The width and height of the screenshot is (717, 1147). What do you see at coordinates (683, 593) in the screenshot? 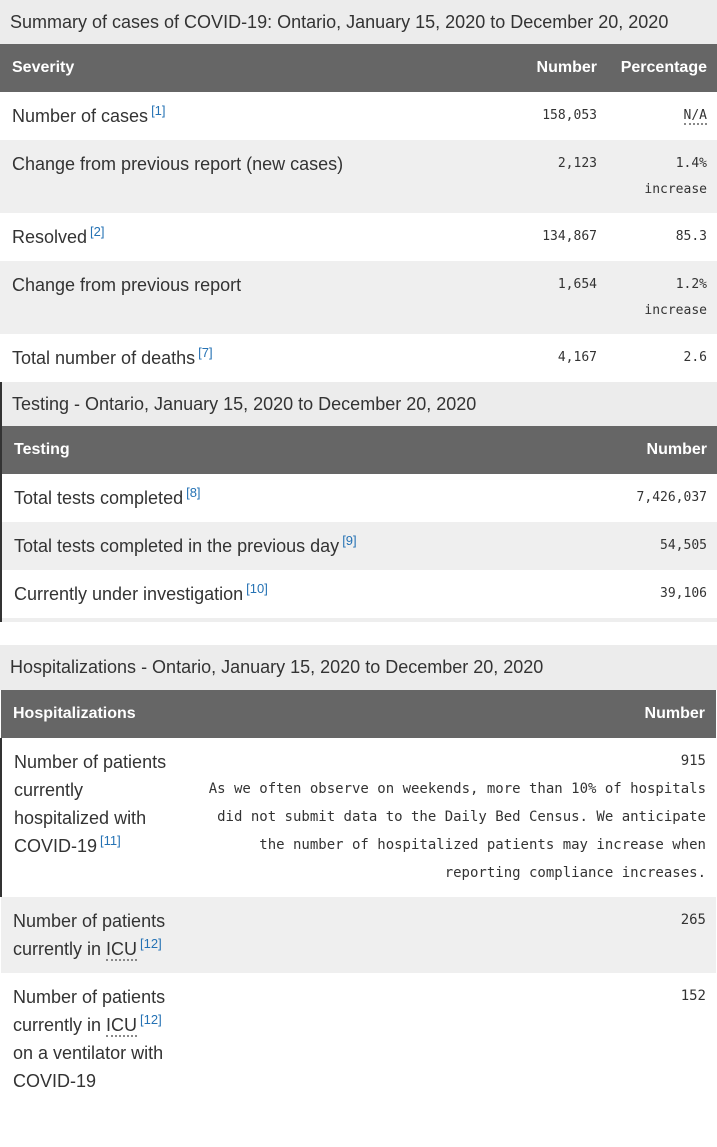
I see `number-value: 39,106` at bounding box center [683, 593].